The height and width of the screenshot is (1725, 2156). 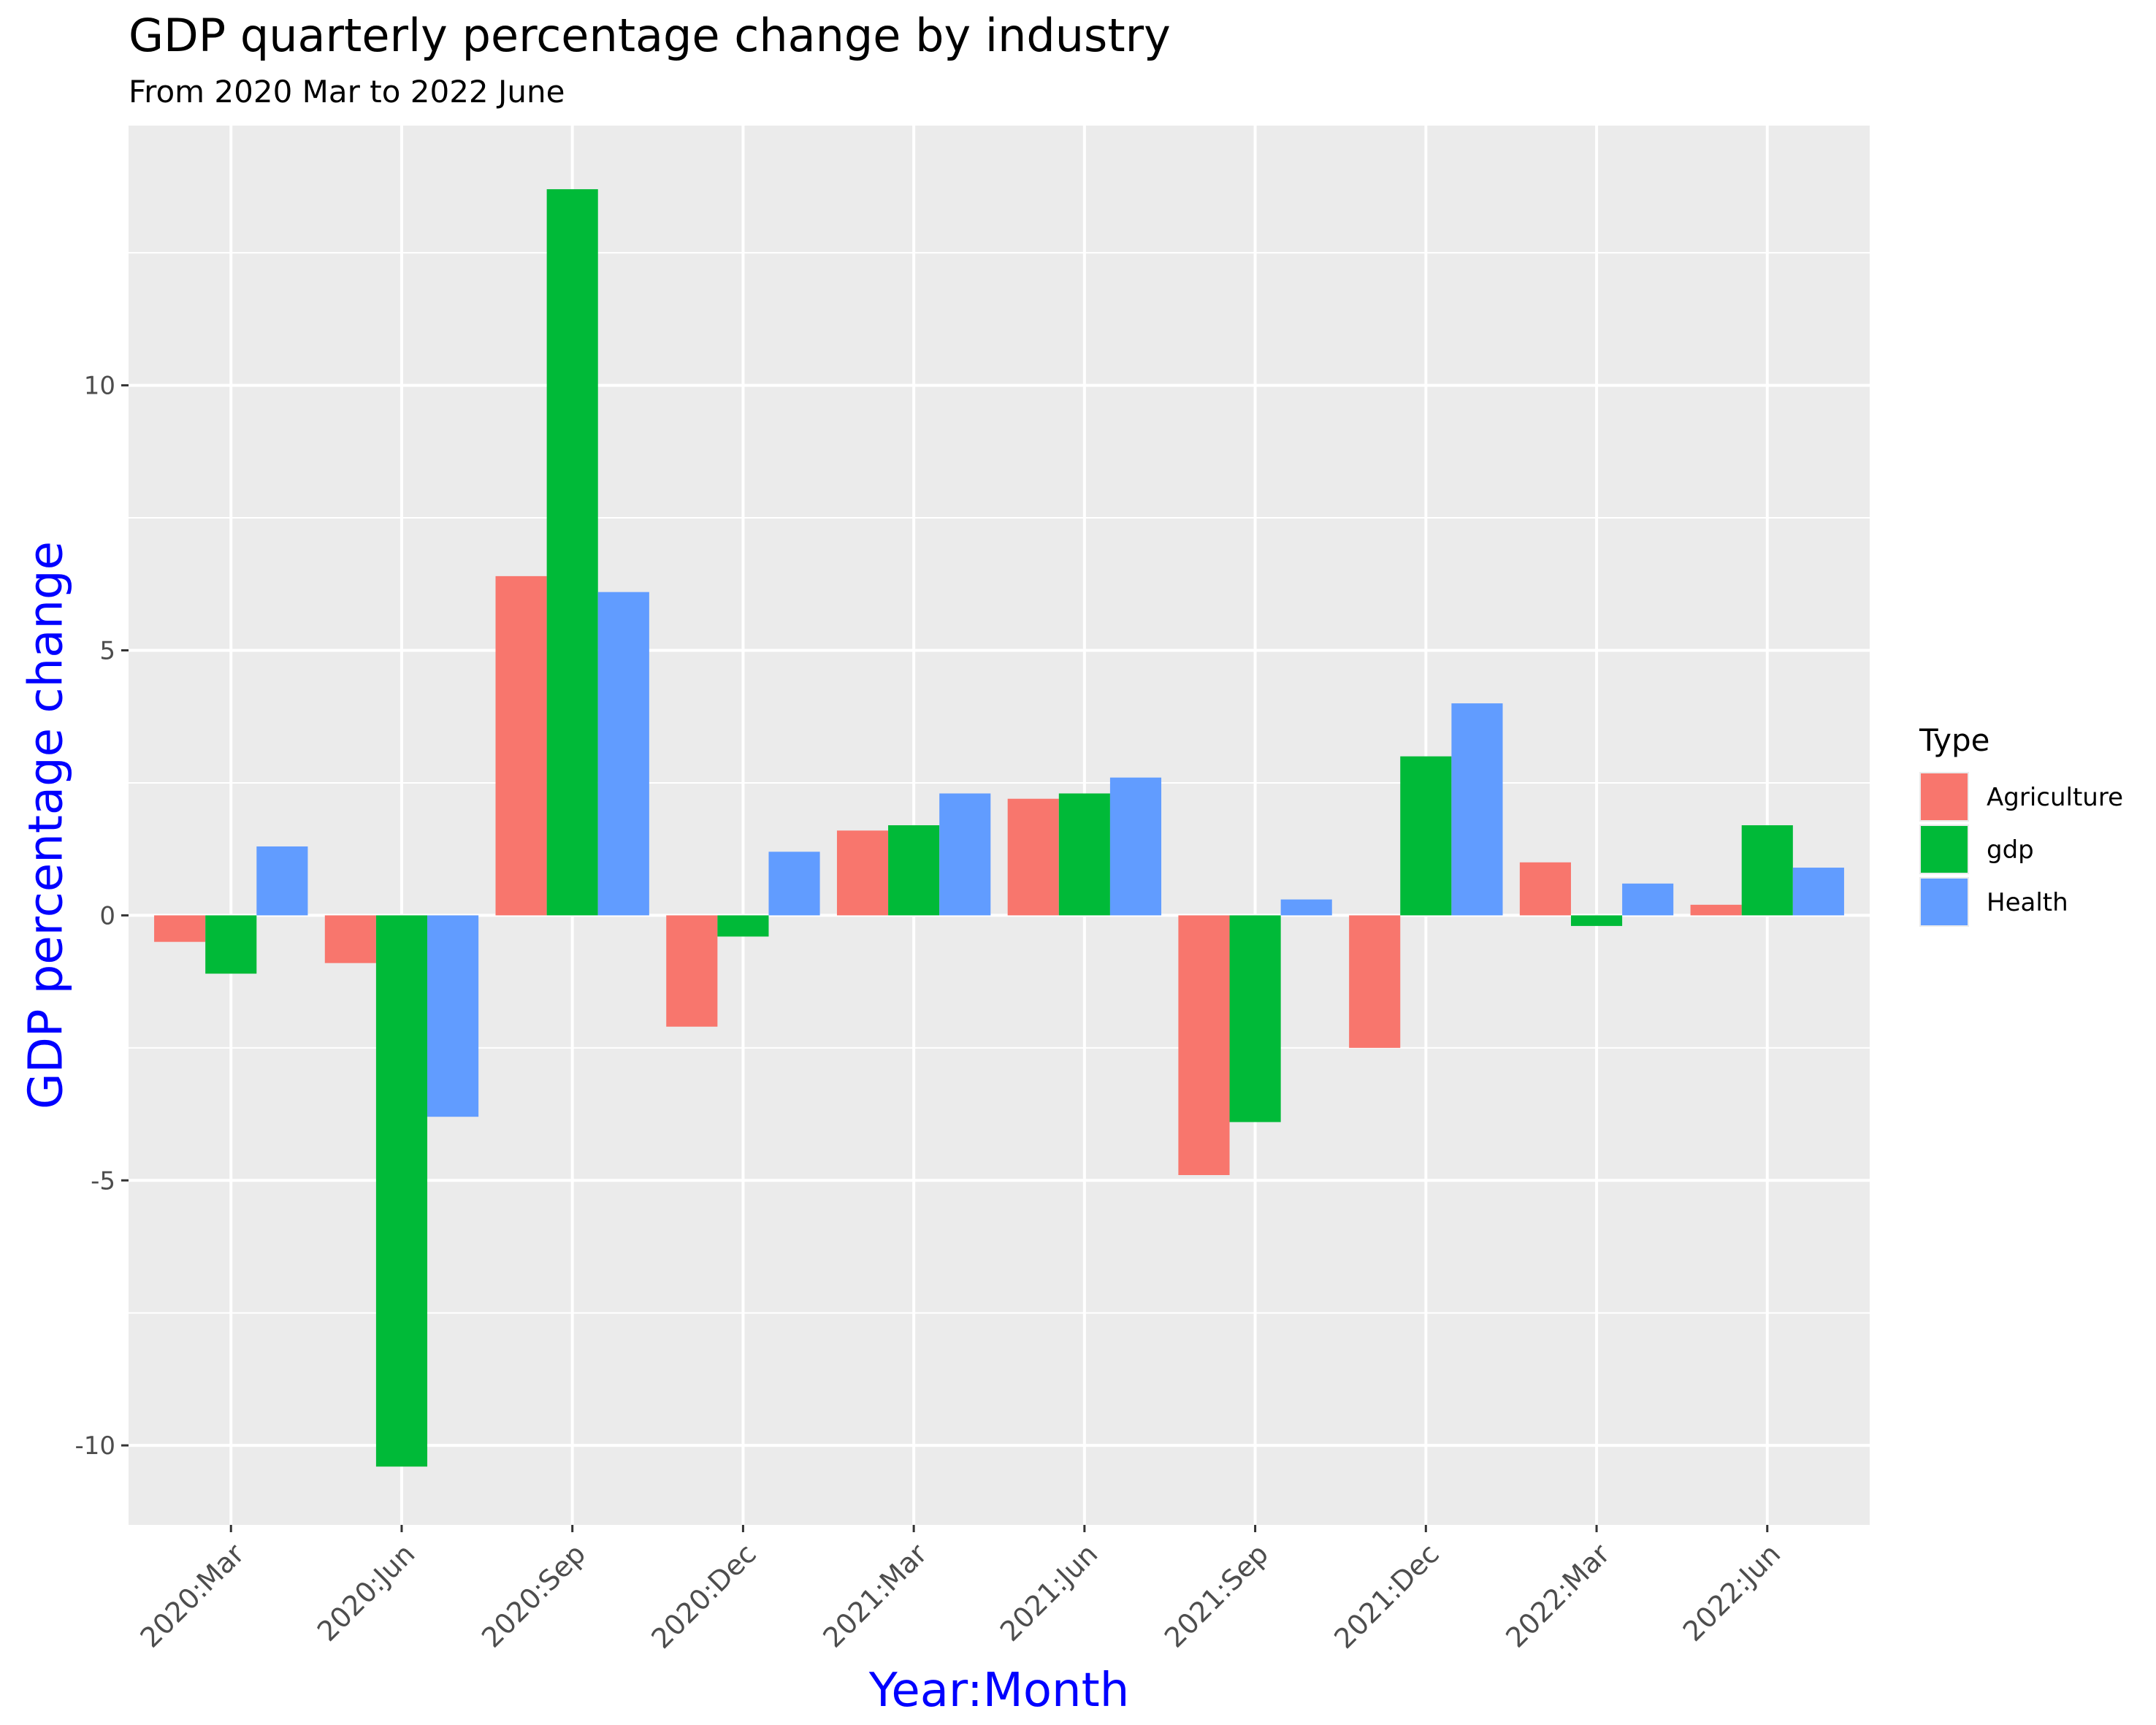 What do you see at coordinates (107, 915) in the screenshot?
I see `y-tick-label: 0` at bounding box center [107, 915].